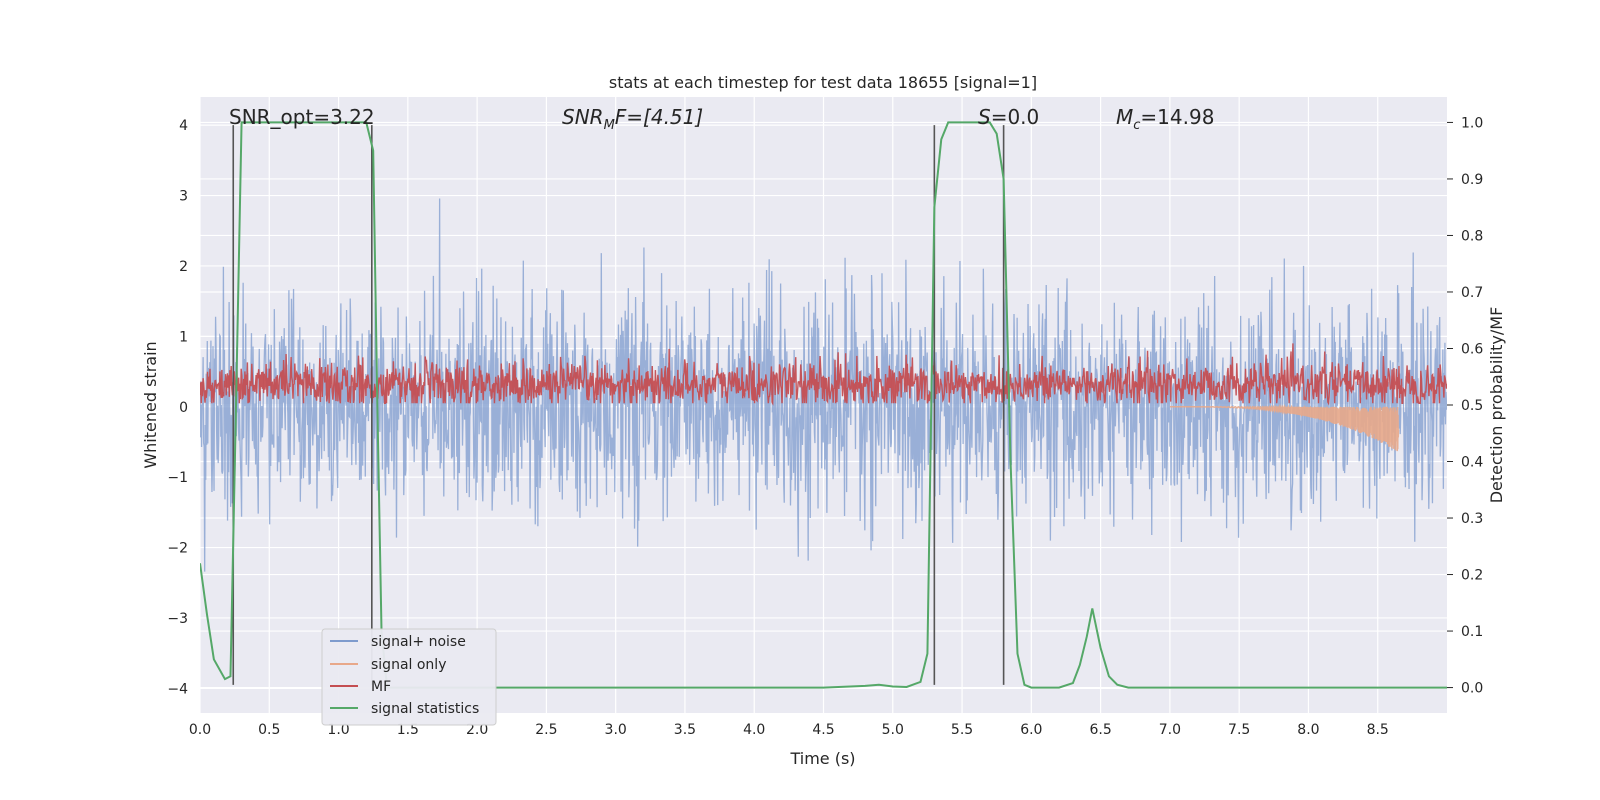 The width and height of the screenshot is (1600, 800). I want to click on annotation-mc: Mc=14.98, so click(1165, 119).